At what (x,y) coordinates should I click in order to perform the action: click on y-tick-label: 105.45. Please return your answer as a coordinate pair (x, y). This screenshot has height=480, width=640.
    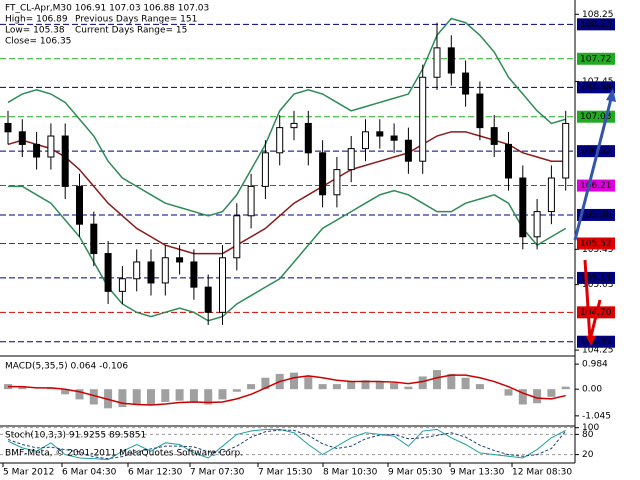
    Looking at the image, I should click on (598, 250).